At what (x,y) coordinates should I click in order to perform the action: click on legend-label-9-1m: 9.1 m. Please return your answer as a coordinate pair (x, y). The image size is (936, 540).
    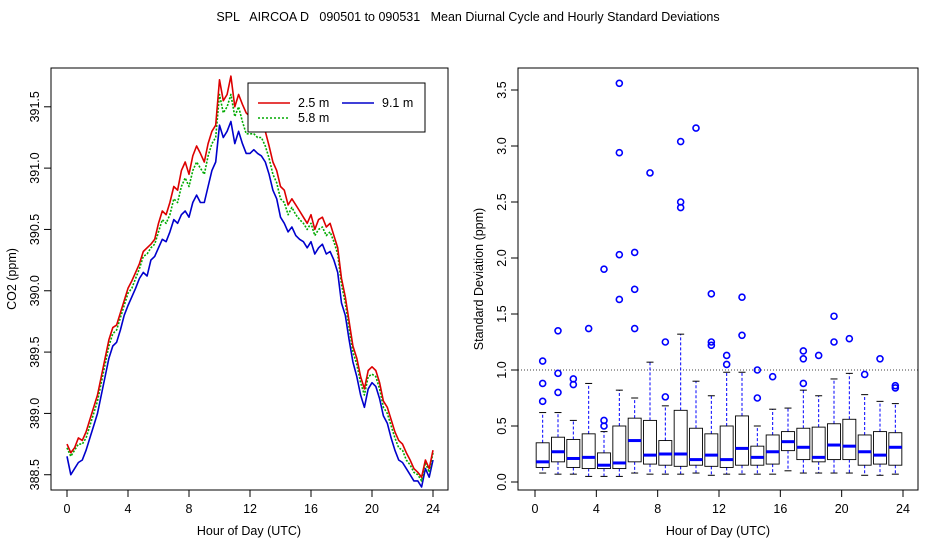
    Looking at the image, I should click on (397, 103).